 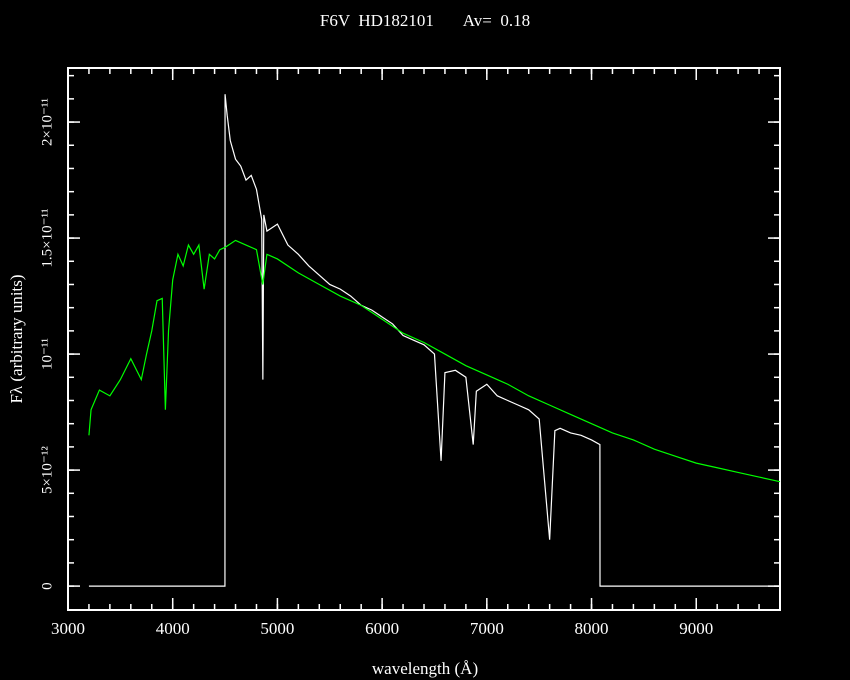 What do you see at coordinates (173, 628) in the screenshot?
I see `x-tick-label: 4000` at bounding box center [173, 628].